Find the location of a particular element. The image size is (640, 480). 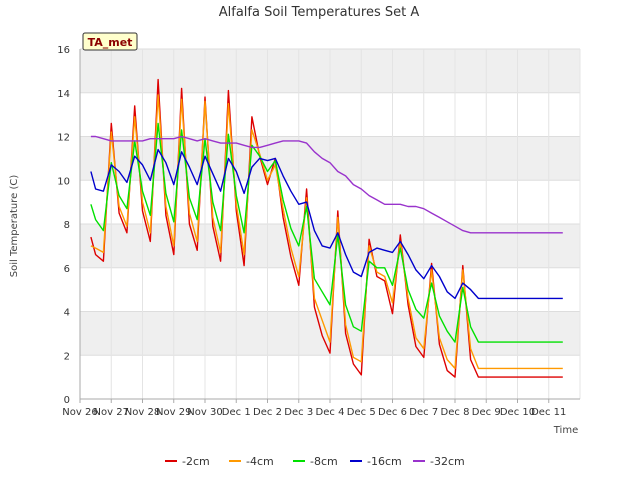

x-tick-label: Dec 2 is located at coordinates (267, 412).